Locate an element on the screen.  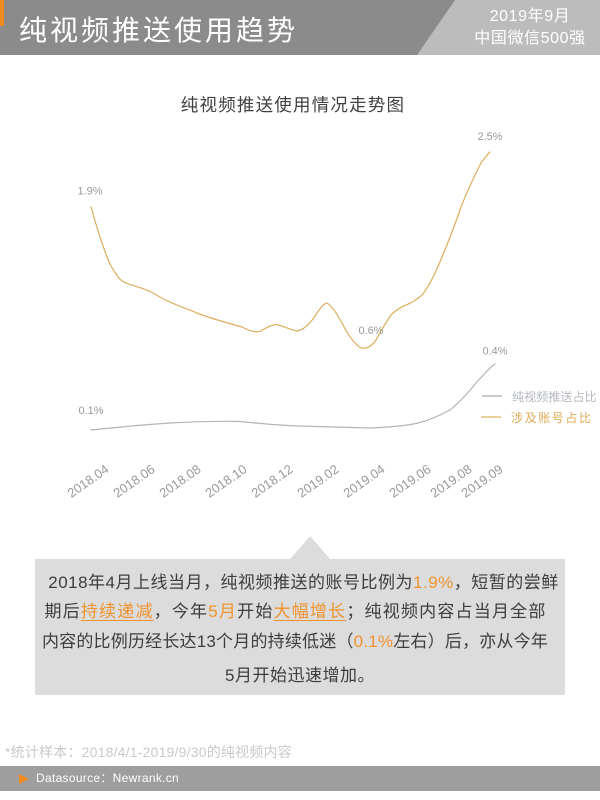
svg-text: 2.5% is located at coordinates (489, 137).